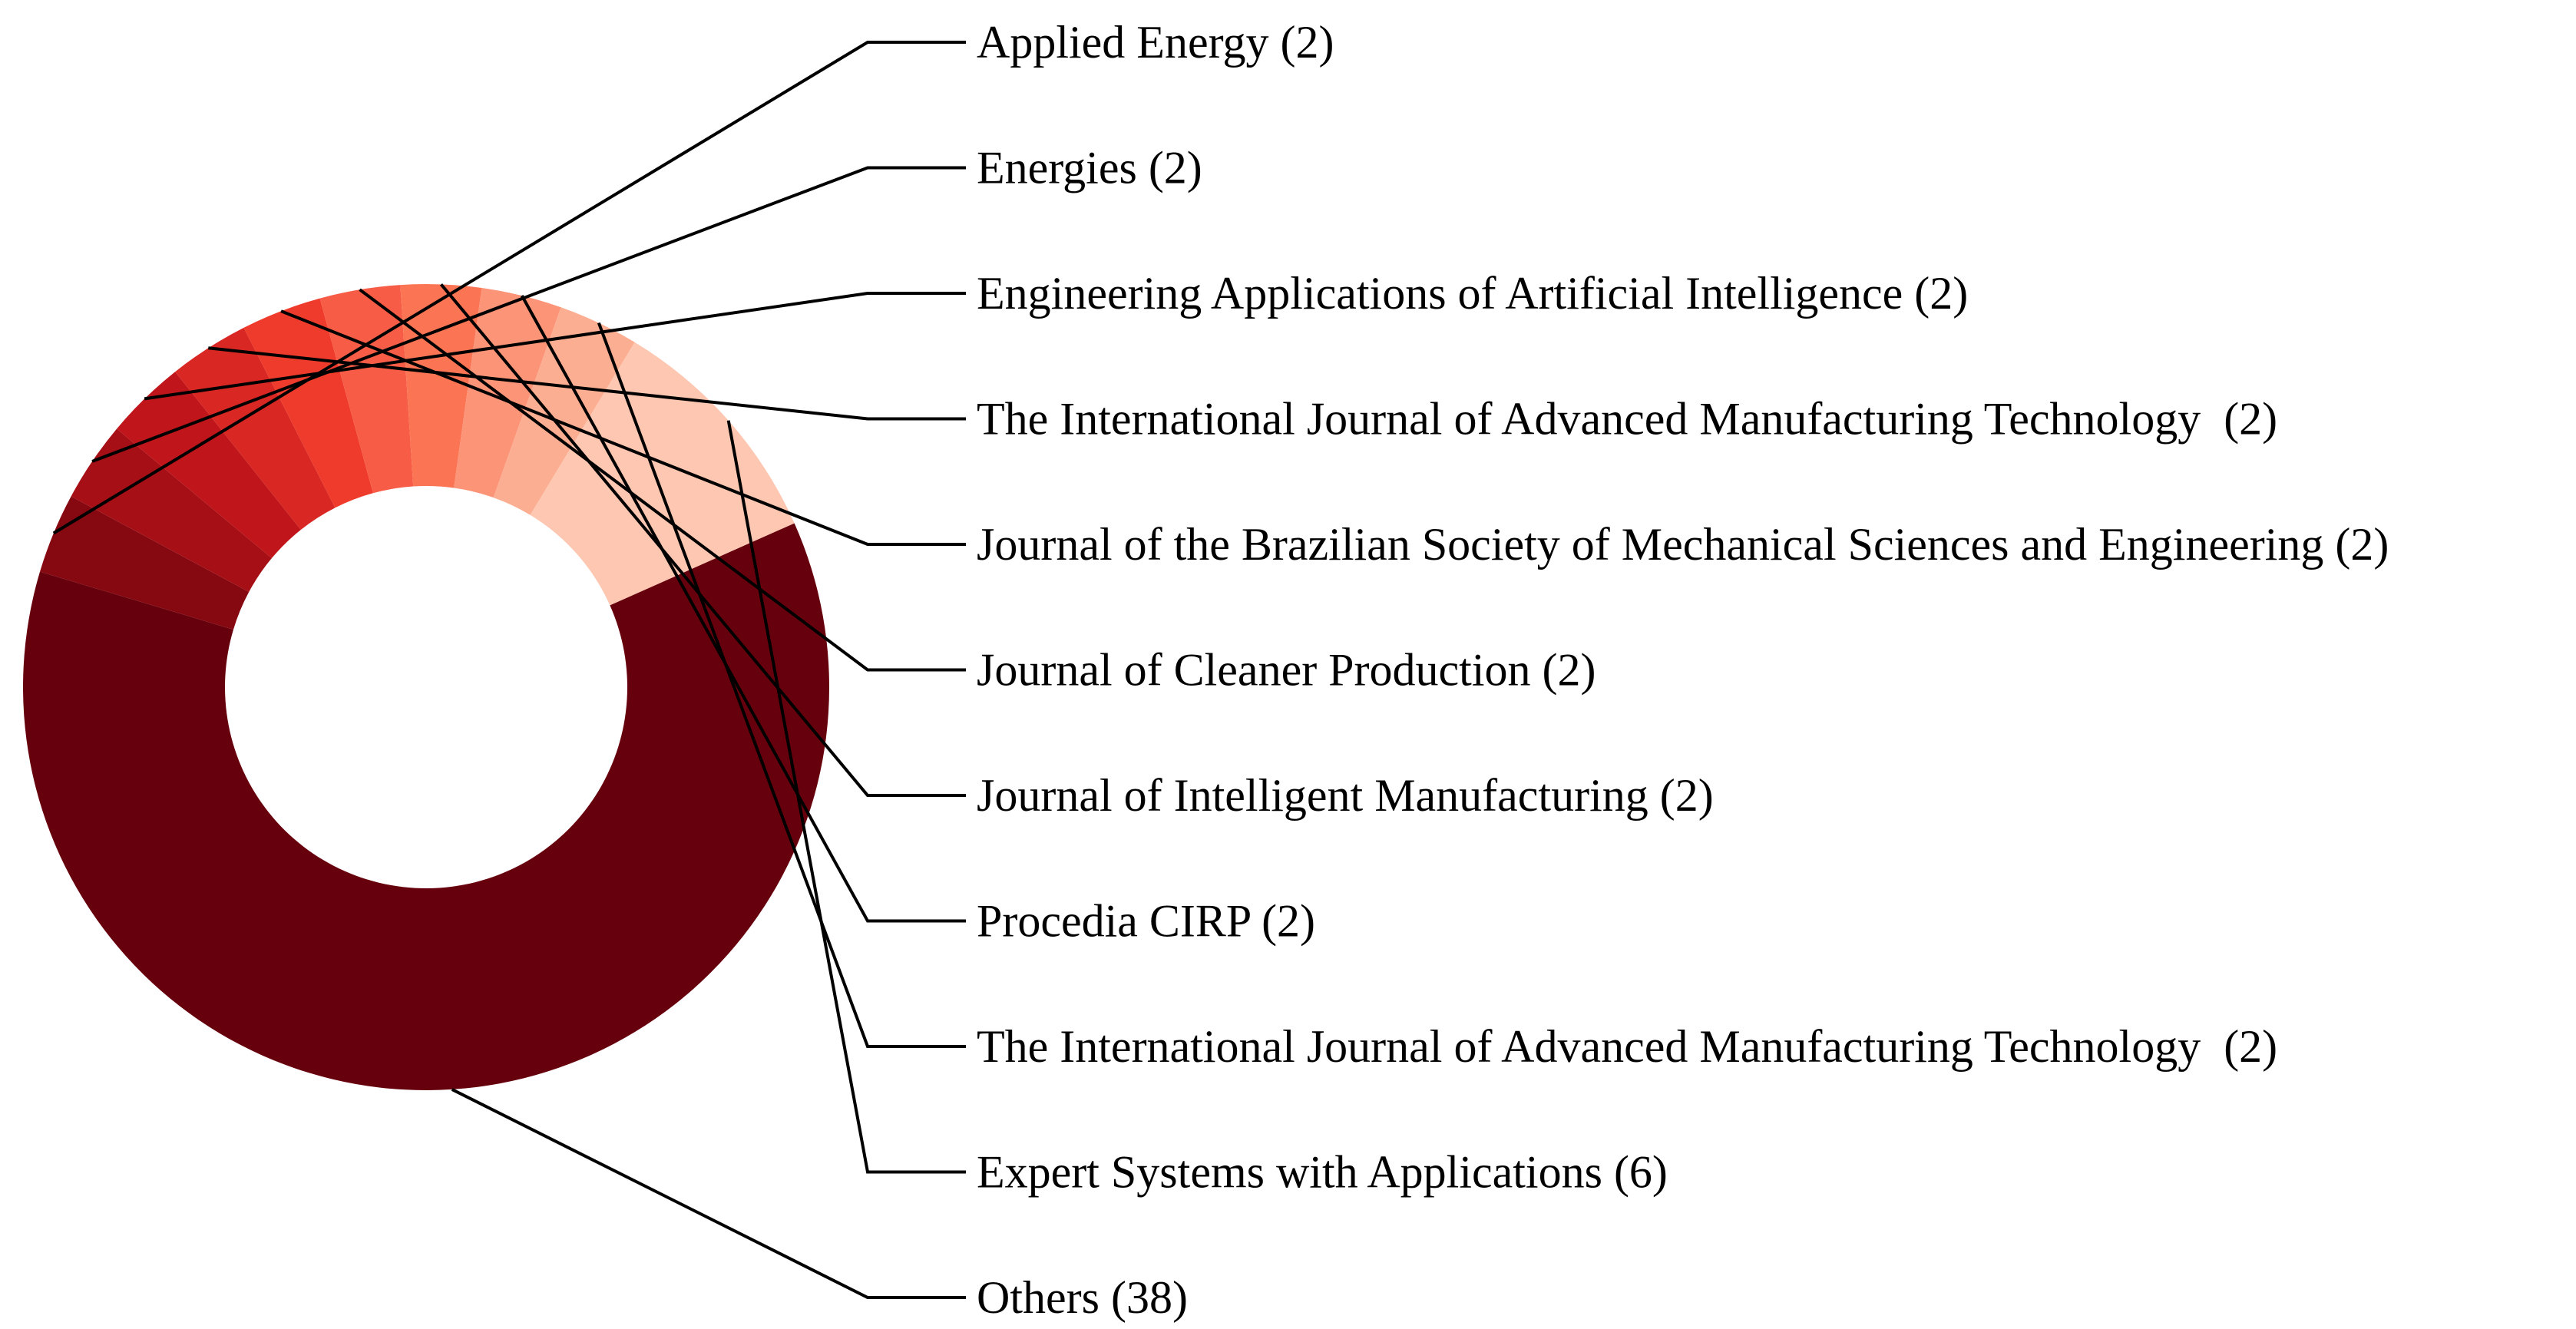  Describe the element at coordinates (1286, 670) in the screenshot. I see `slice-label-journal-of-cleaner-production-6: Journal of Cleaner Production (2)` at that location.